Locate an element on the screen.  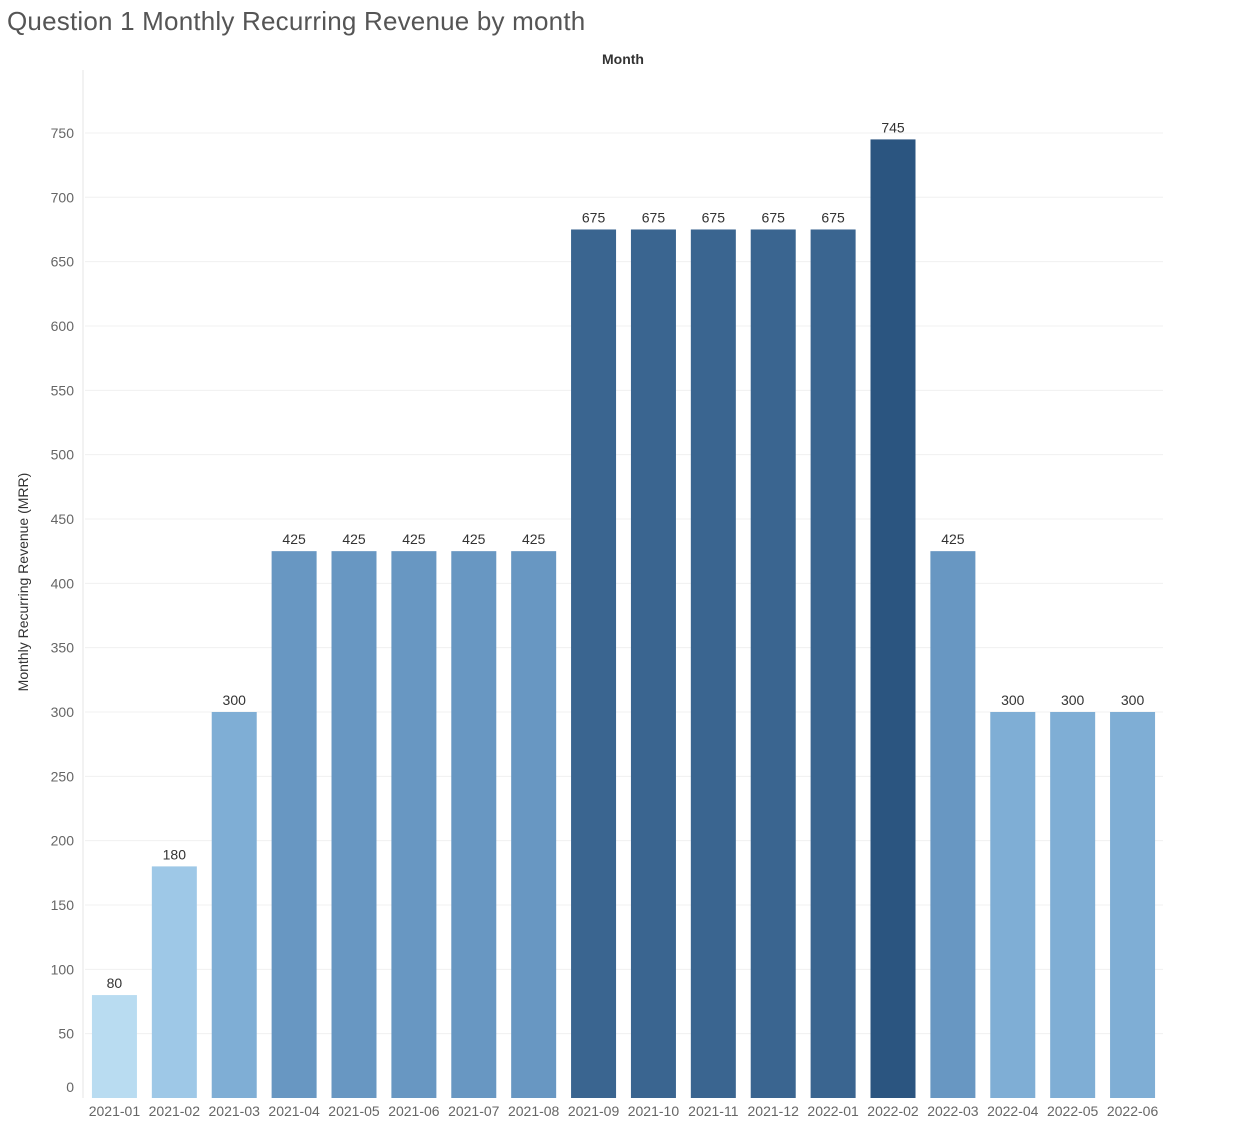
y-tick-label: 250 is located at coordinates (63, 776).